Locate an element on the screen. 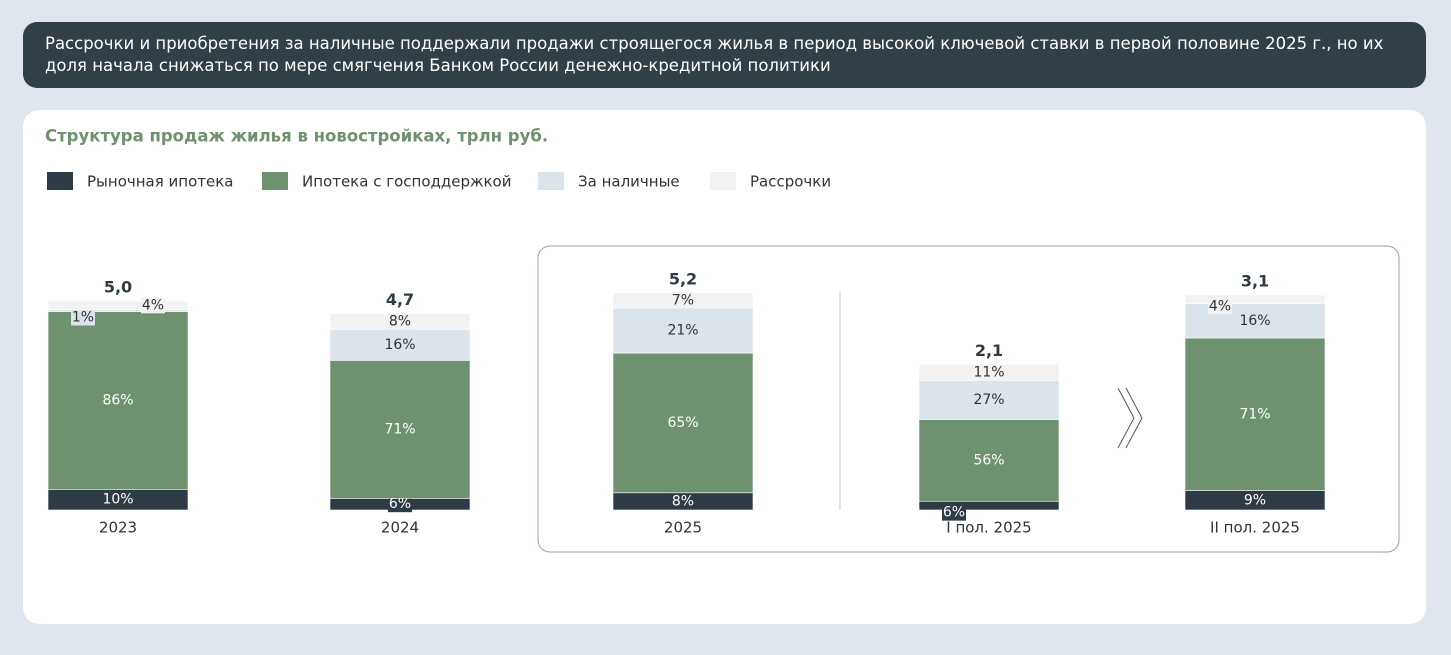 This screenshot has height=655, width=1451. segment-label: 10% is located at coordinates (117, 500).